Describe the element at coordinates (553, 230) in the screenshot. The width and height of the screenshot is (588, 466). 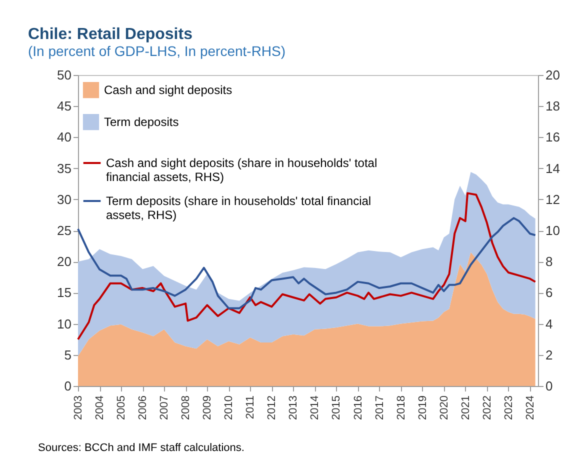
I see `y2-tick-label: 10` at that location.